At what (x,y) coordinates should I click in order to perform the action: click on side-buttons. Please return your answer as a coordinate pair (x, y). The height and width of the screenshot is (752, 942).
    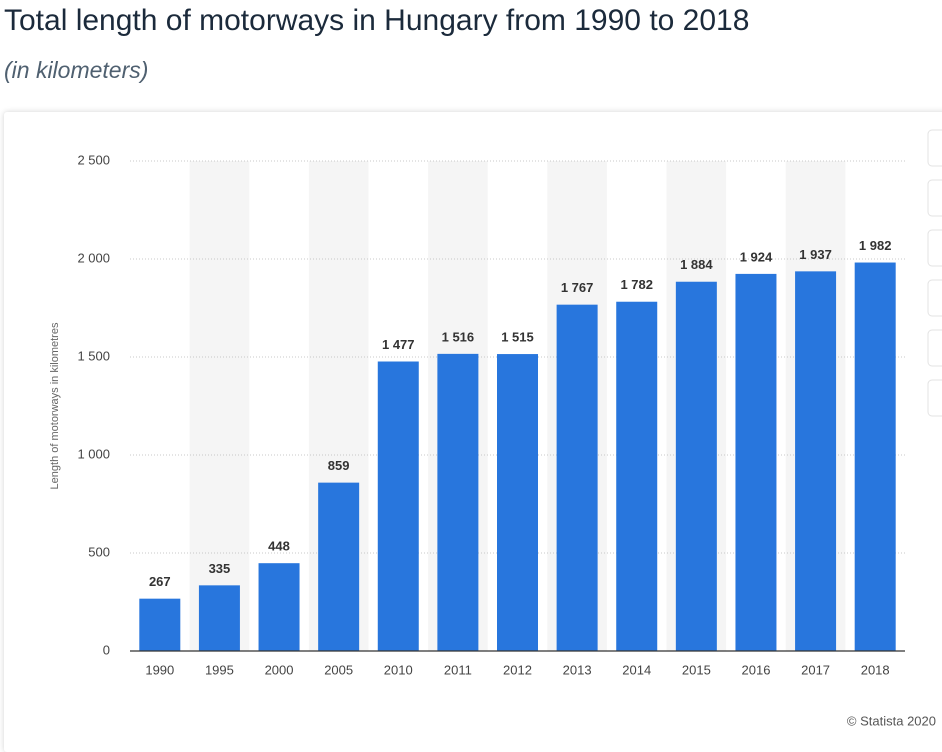
    Looking at the image, I should click on (934, 273).